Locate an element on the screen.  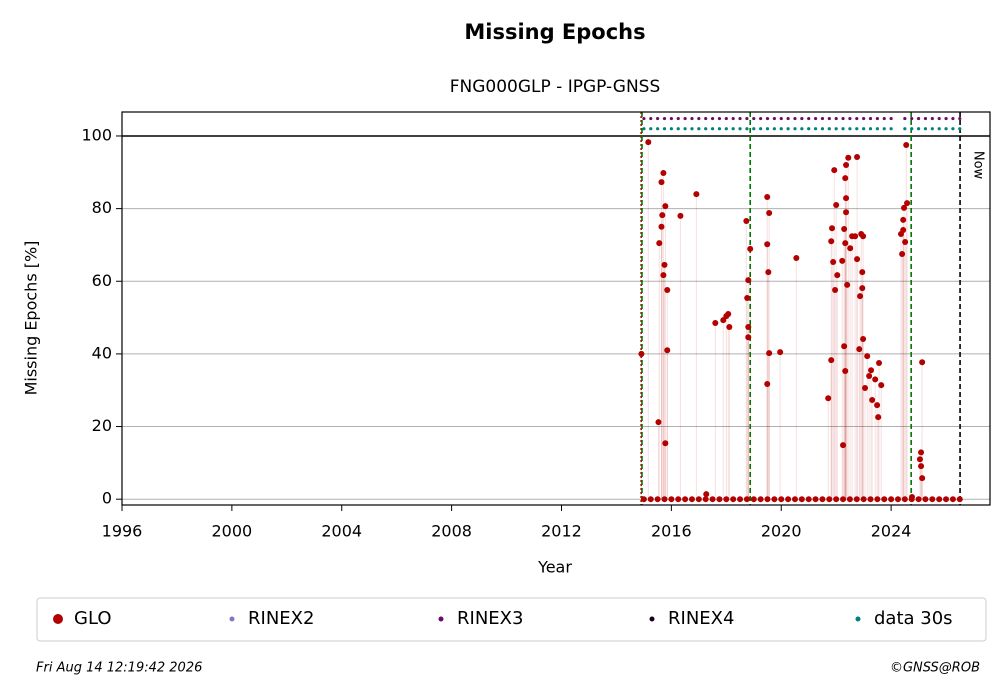
chart-subtitle: FNG000GLP - IPGP-GNSS is located at coordinates (555, 87).